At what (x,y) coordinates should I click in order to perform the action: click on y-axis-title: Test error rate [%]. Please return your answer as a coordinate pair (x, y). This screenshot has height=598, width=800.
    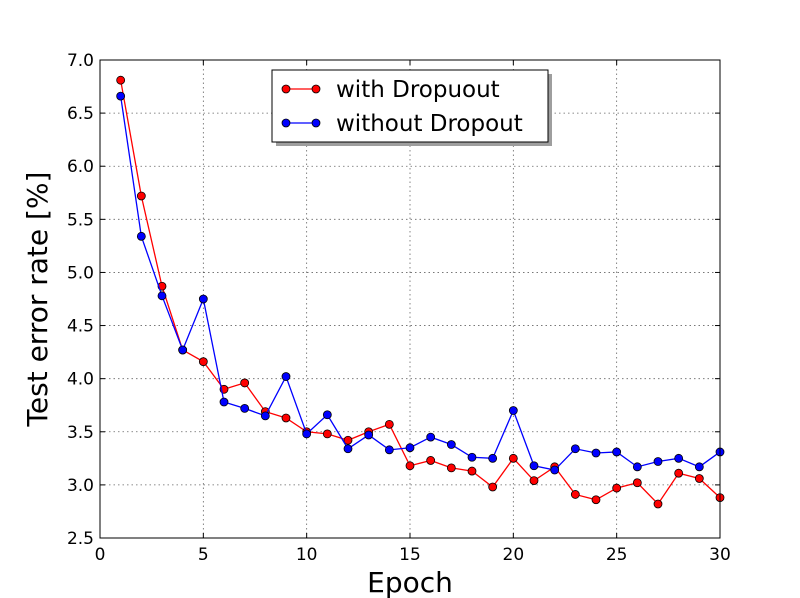
    Looking at the image, I should click on (37, 300).